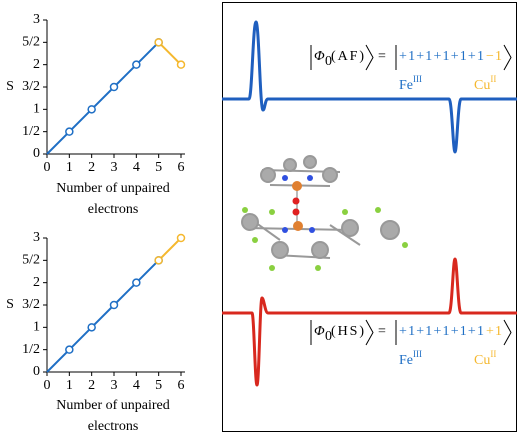 The width and height of the screenshot is (520, 434). What do you see at coordinates (494, 331) in the screenshot?
I see `ket-last-spin: +1` at bounding box center [494, 331].